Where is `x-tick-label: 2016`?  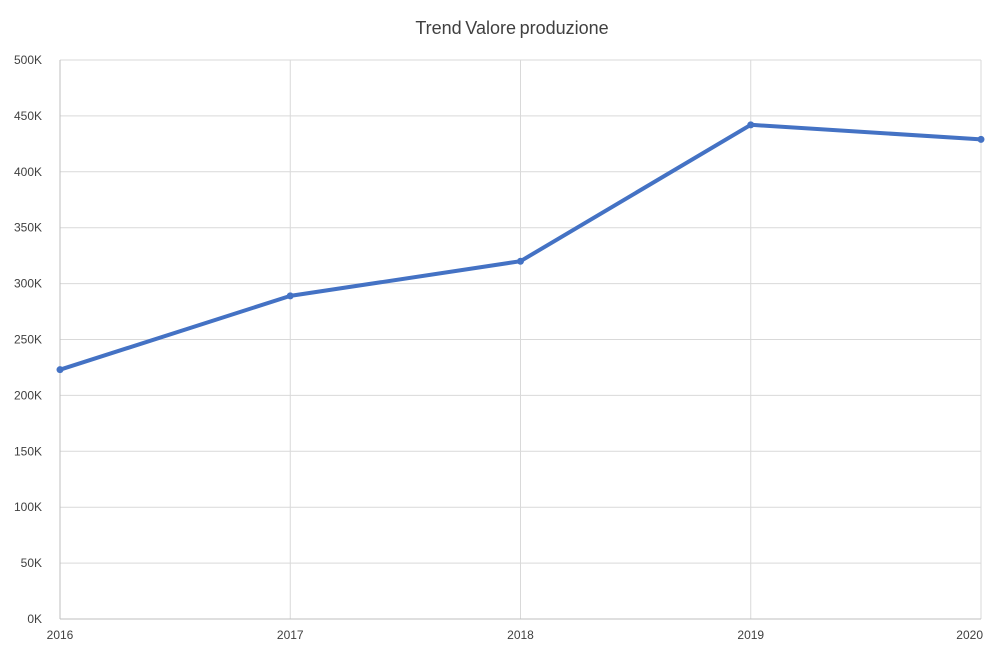 x-tick-label: 2016 is located at coordinates (60, 635).